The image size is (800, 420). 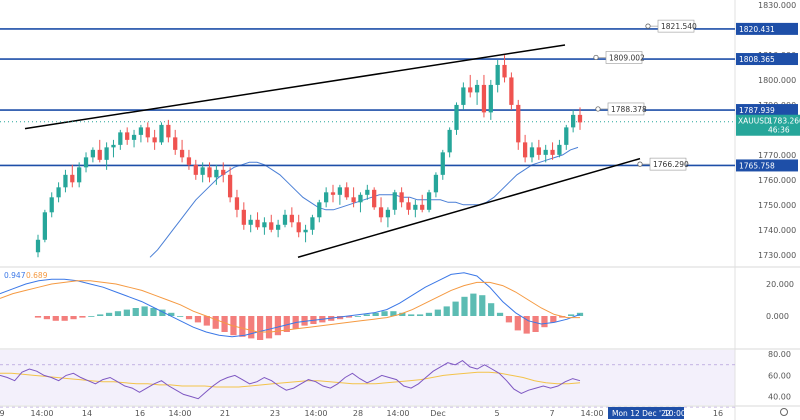 I want to click on x-tick-label: 28, so click(x=358, y=413).